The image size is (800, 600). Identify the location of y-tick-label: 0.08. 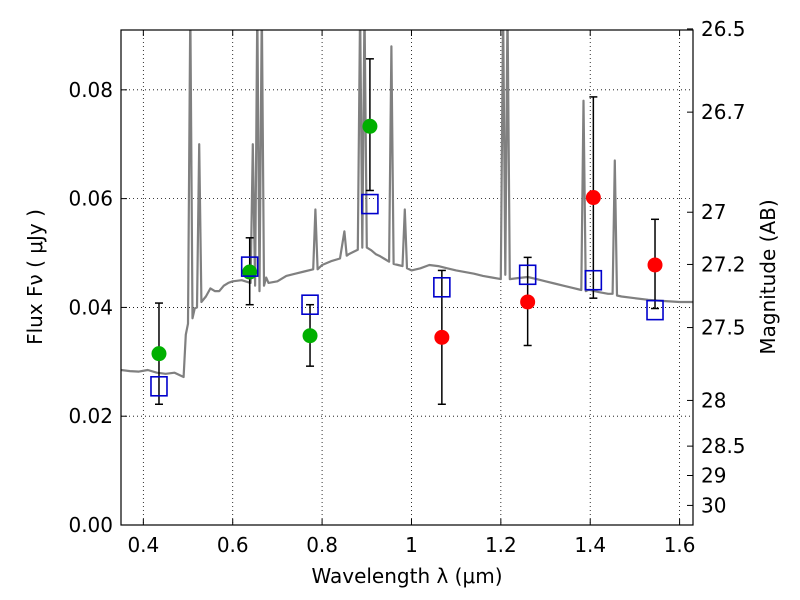
(90, 90).